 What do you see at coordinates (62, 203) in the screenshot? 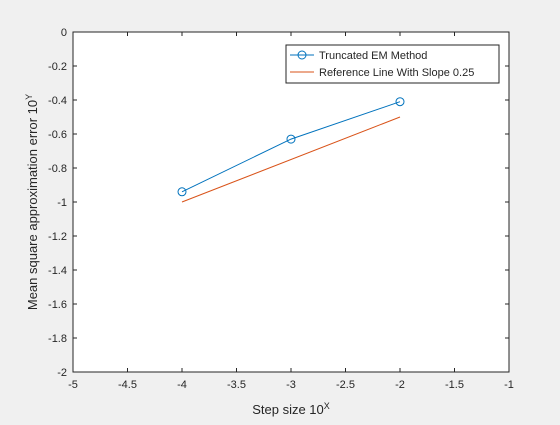
I see `y-tick-label: -1` at bounding box center [62, 203].